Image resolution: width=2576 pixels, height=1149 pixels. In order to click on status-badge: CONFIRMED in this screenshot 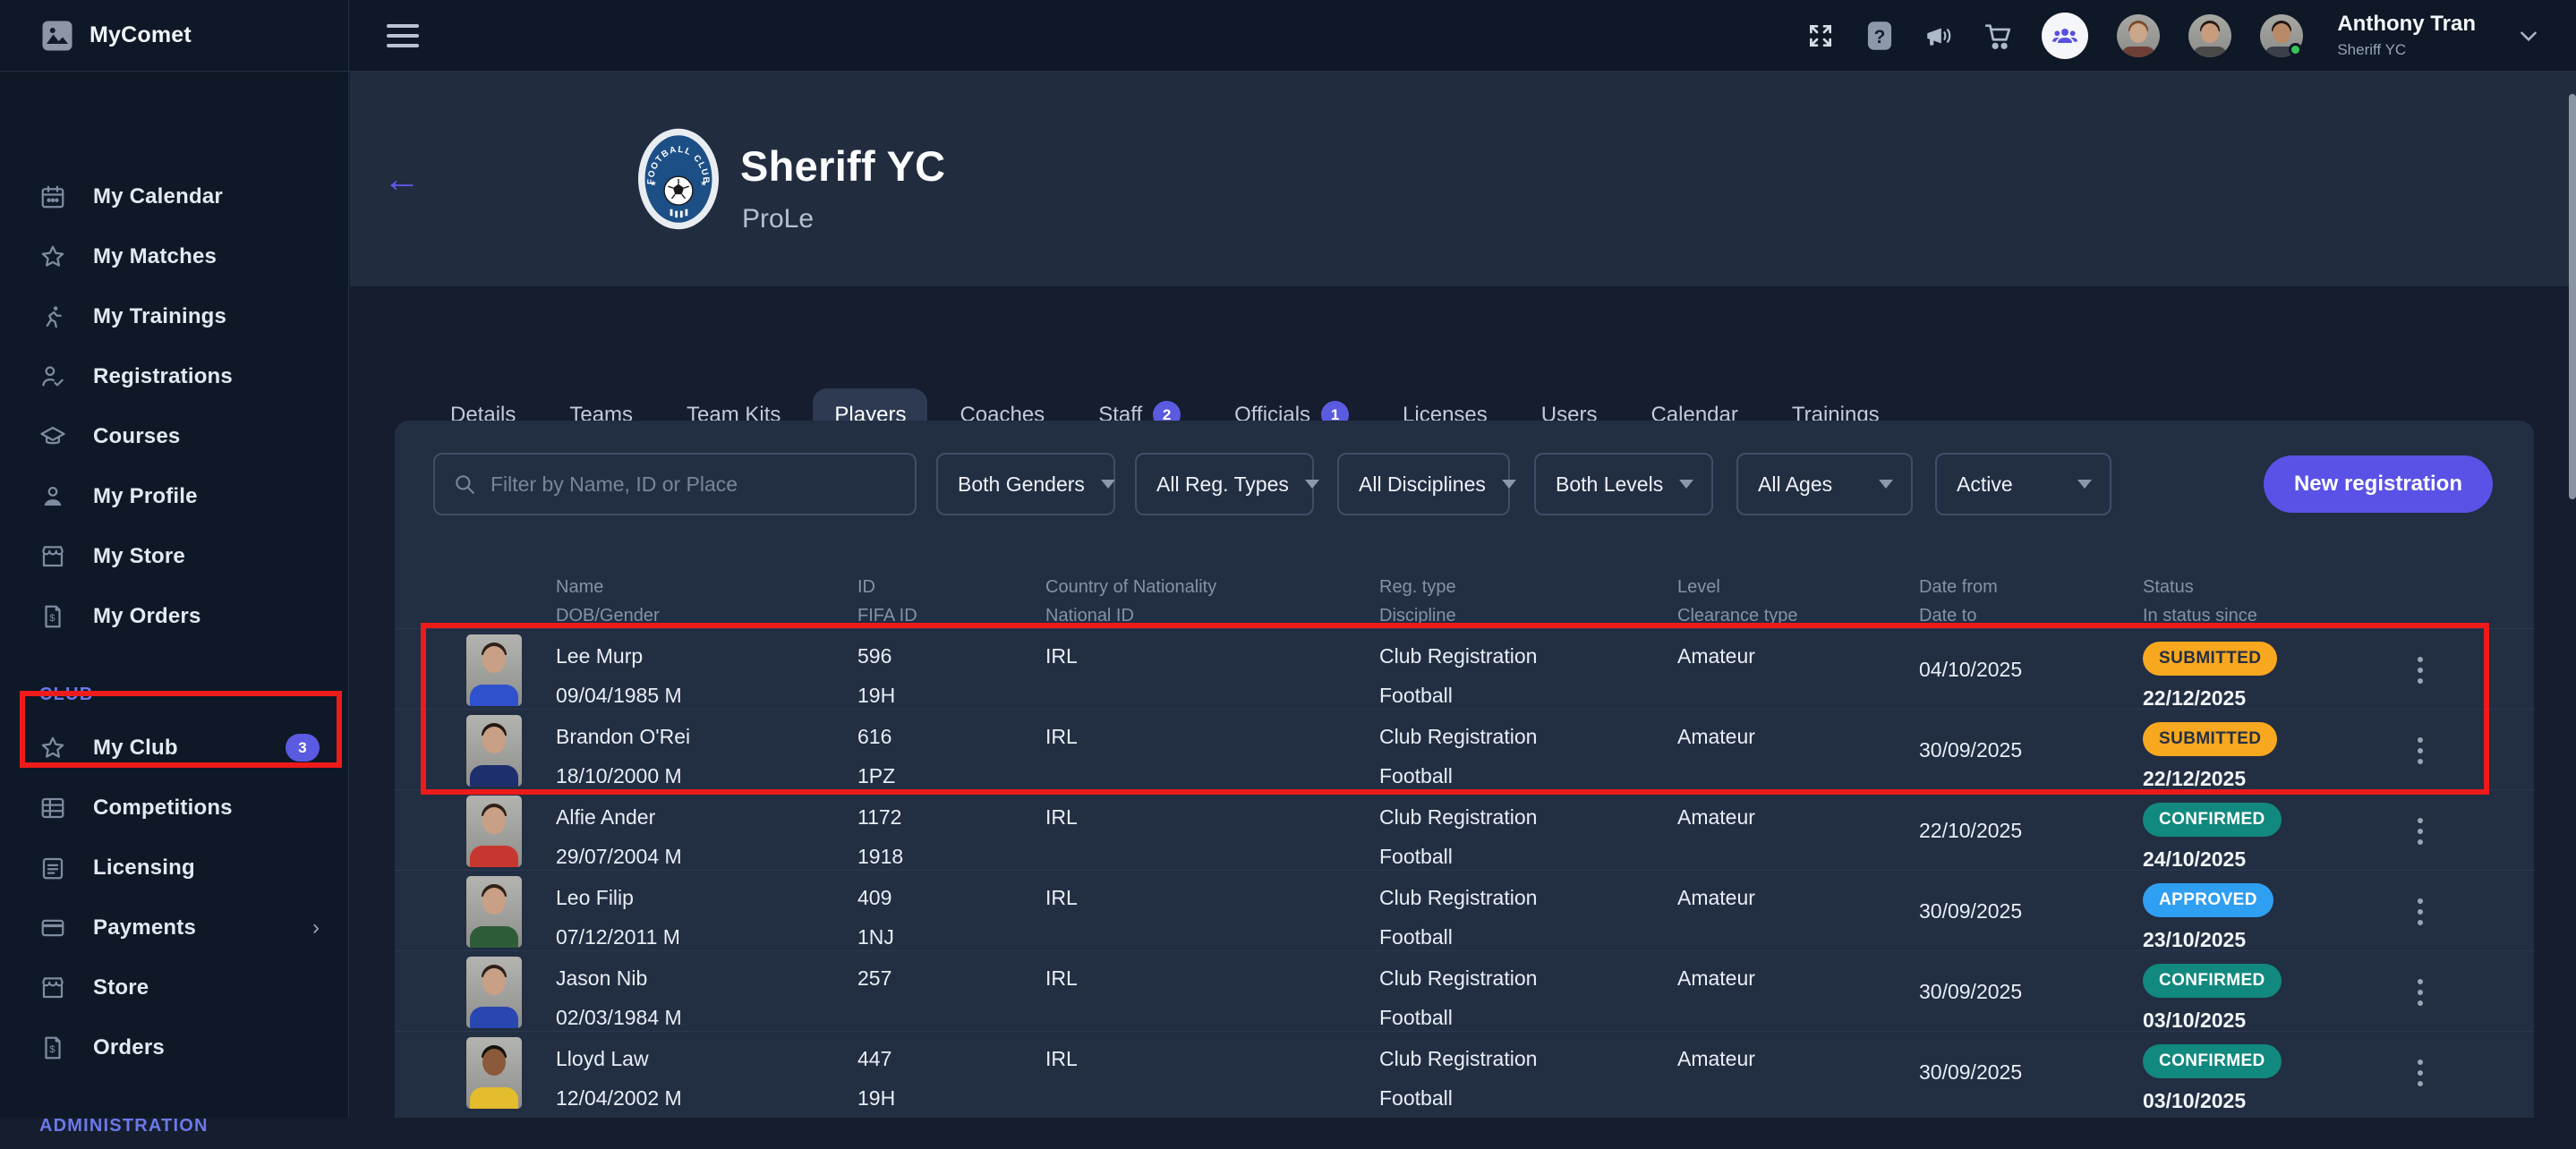, I will do `click(2212, 820)`.